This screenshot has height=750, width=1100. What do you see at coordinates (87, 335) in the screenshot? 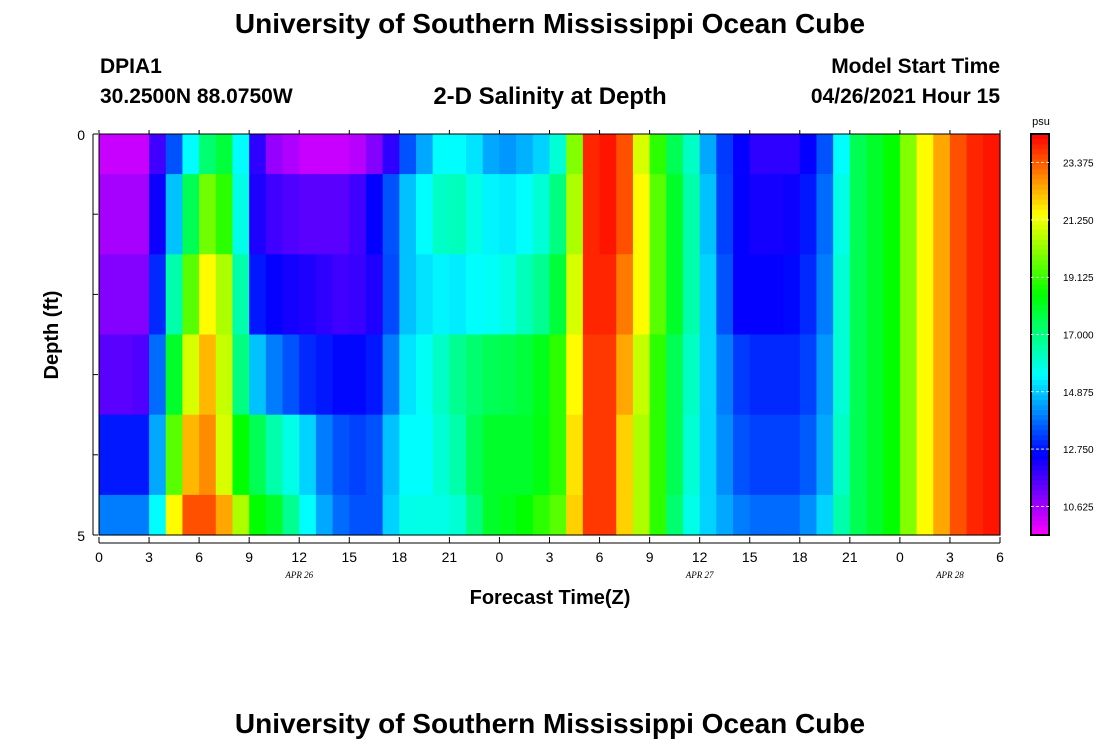
I see `y-axis: 05` at bounding box center [87, 335].